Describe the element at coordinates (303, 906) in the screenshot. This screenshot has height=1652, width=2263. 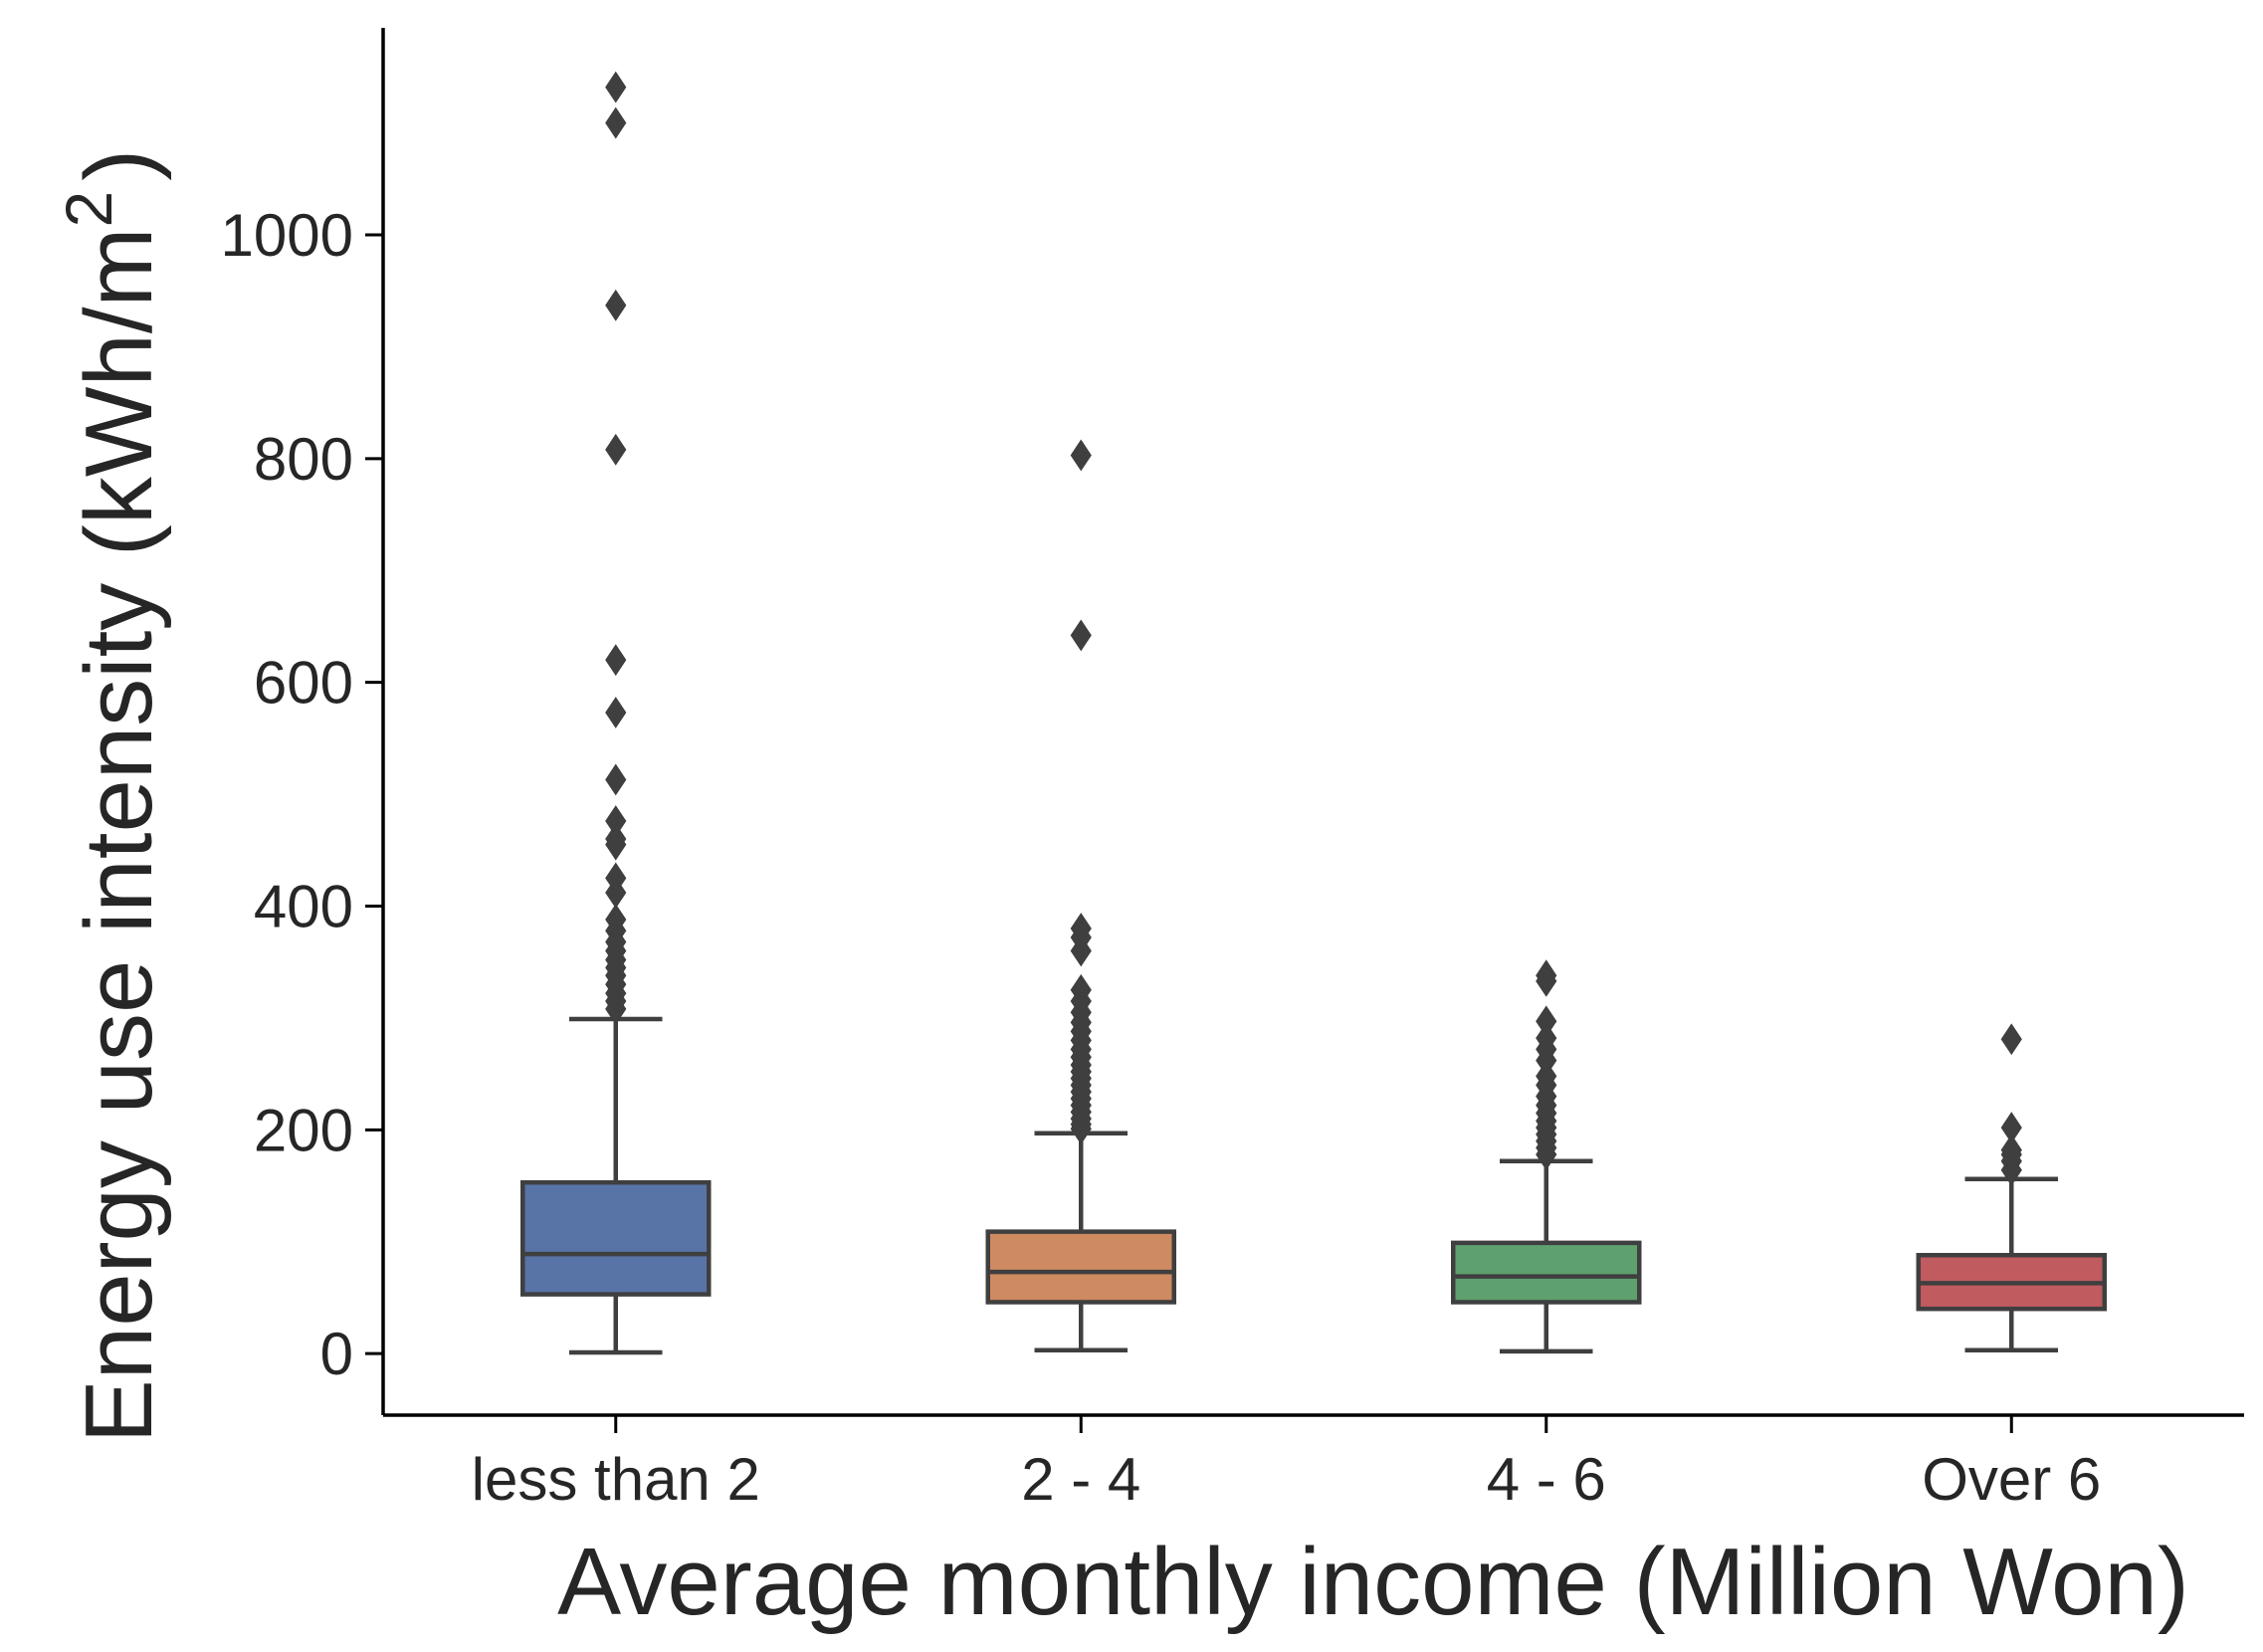
I see `y-tick-label: 400` at that location.